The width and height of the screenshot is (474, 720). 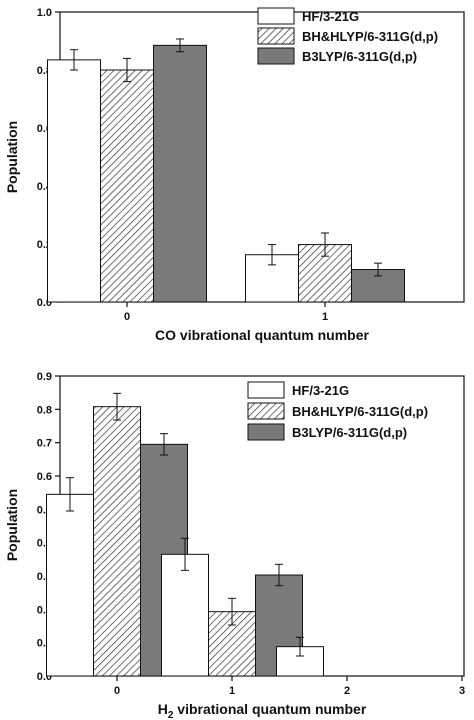 I want to click on y-tick-label: 0.9, so click(x=44, y=377).